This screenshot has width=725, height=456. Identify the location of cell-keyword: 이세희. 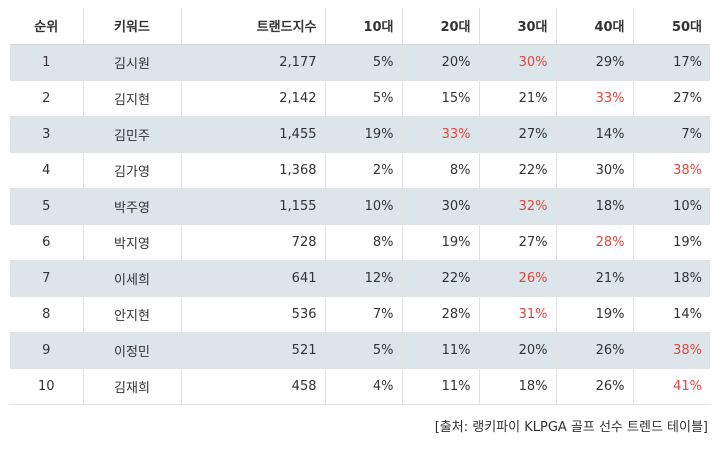
(132, 278).